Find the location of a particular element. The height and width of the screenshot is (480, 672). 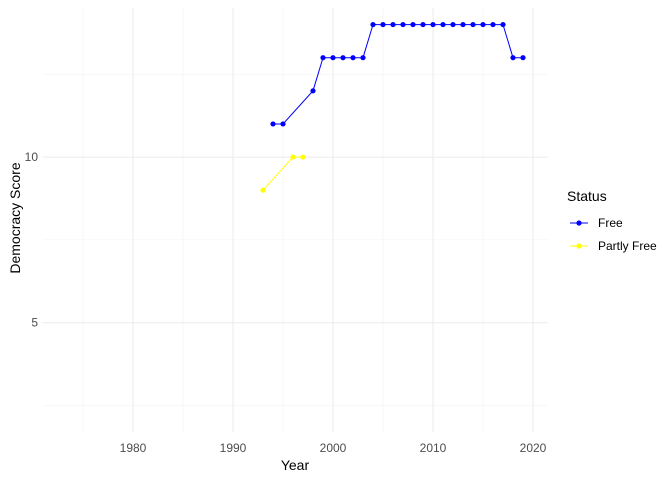

data-point-free-2003 is located at coordinates (363, 58).